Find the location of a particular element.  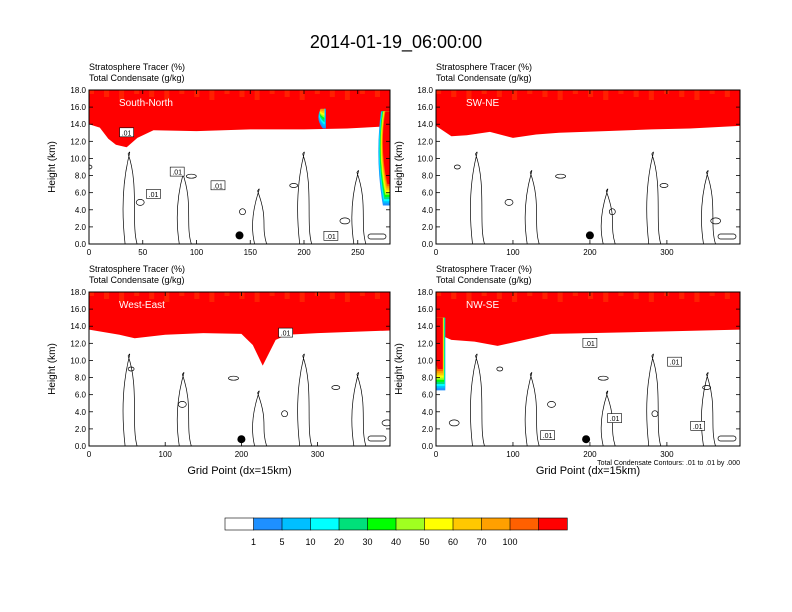

y-tick-label: 8.0 is located at coordinates (81, 176).